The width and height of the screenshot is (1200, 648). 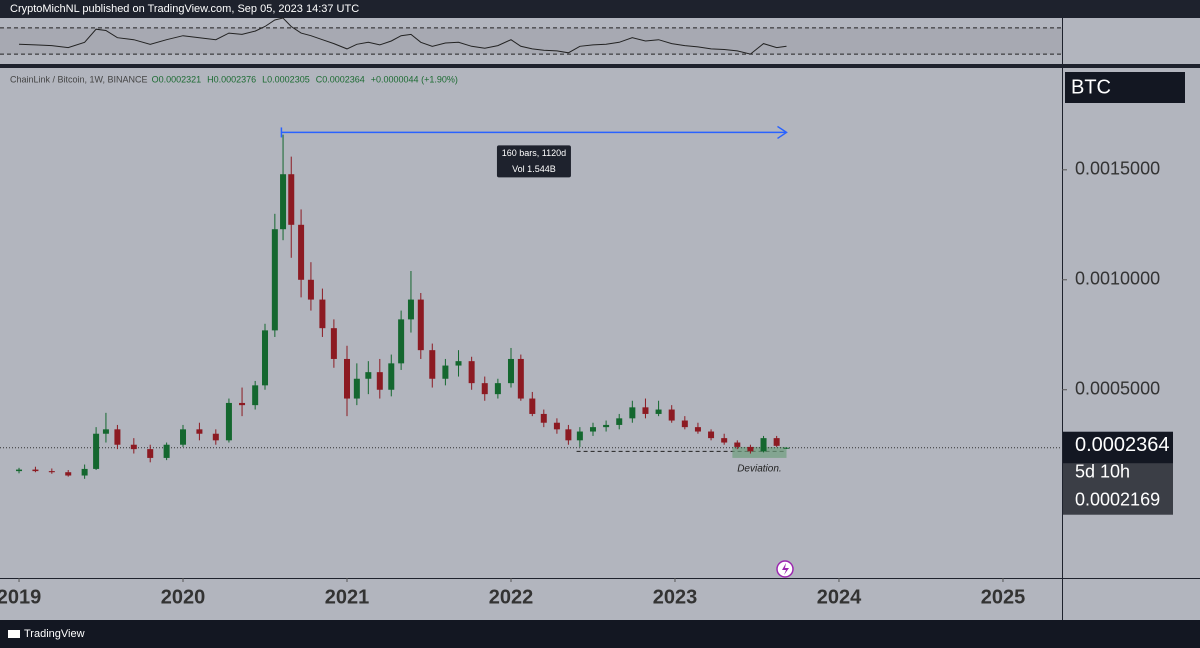 What do you see at coordinates (785, 569) in the screenshot?
I see `event-icon-bolt` at bounding box center [785, 569].